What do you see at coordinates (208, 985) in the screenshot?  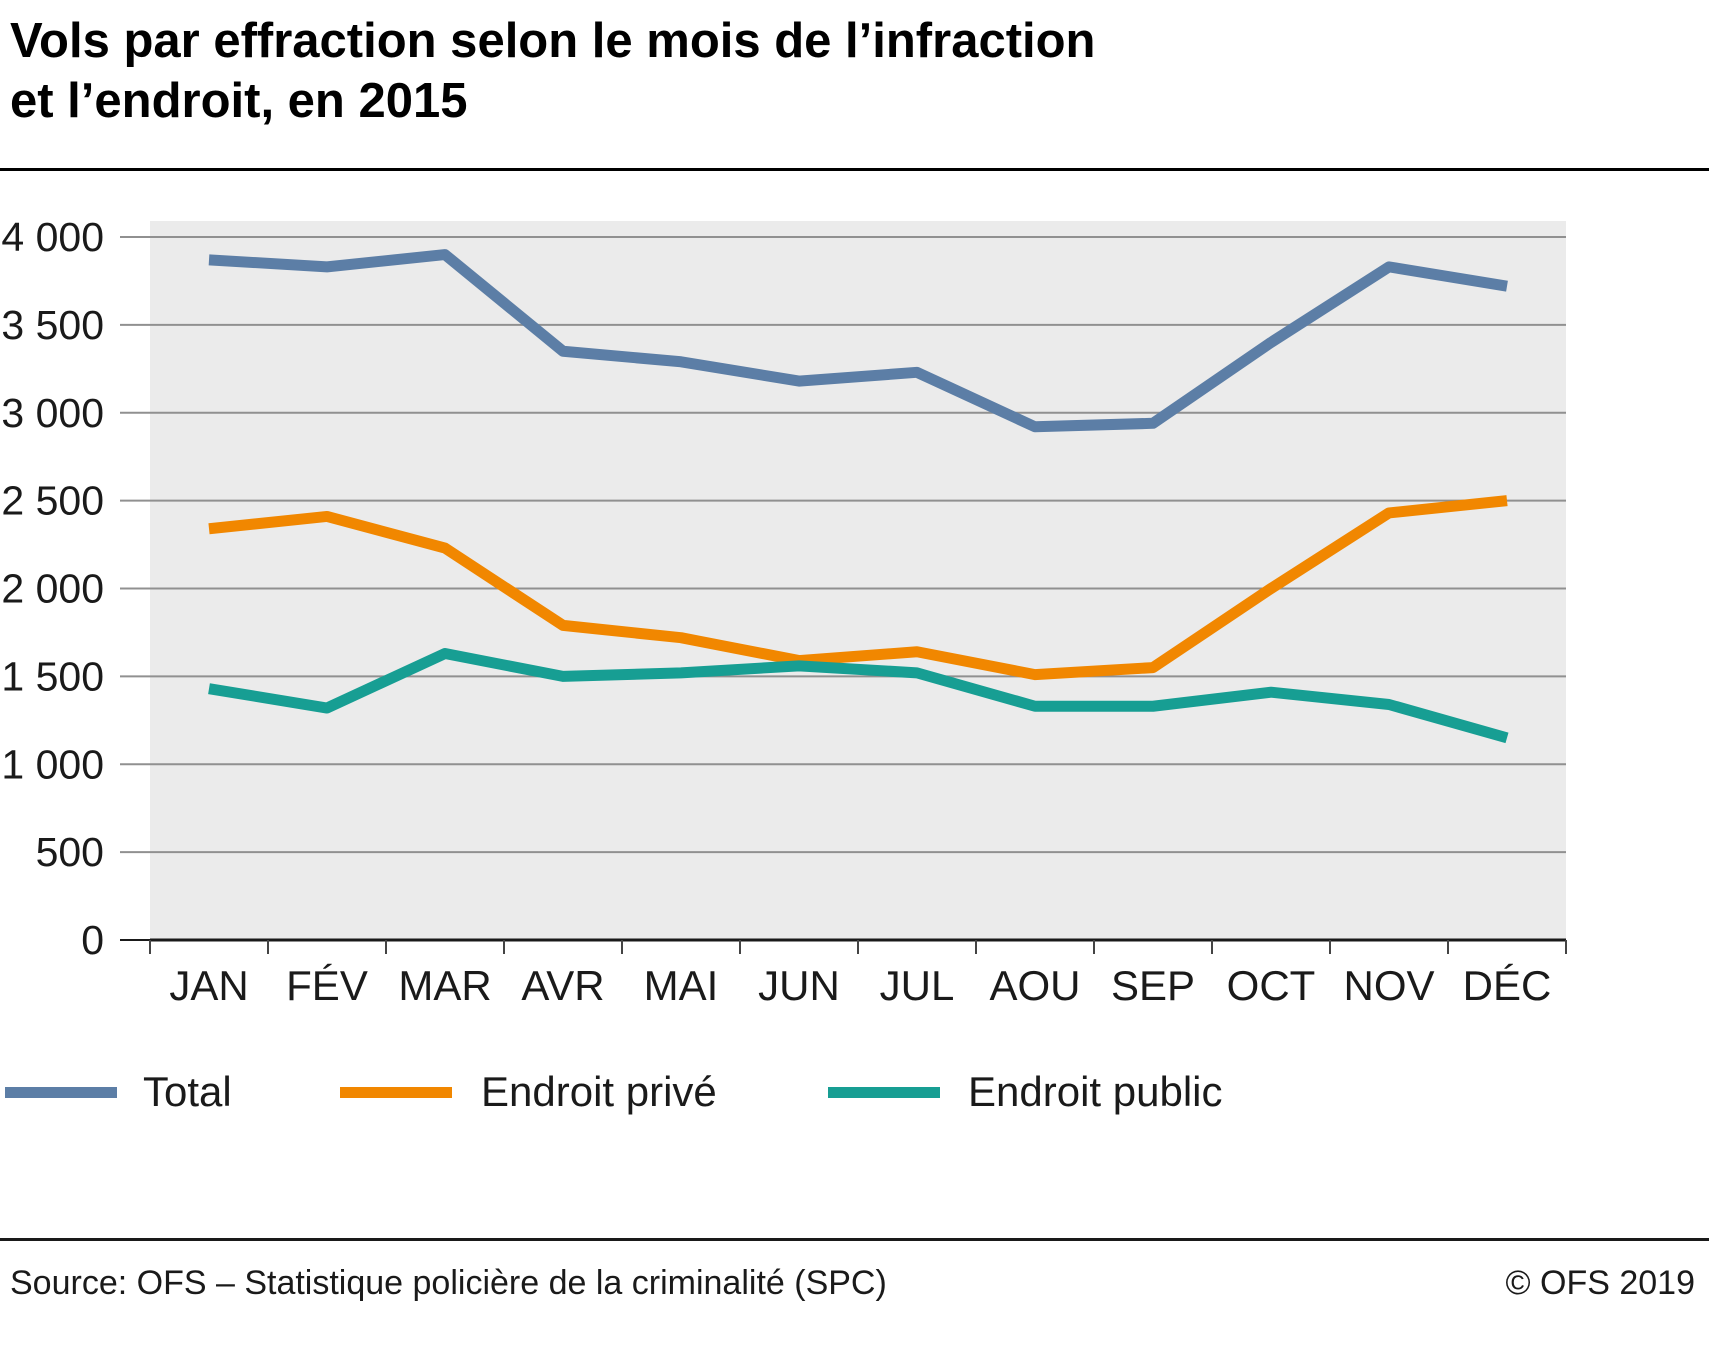 I see `svg-text: JAN` at bounding box center [208, 985].